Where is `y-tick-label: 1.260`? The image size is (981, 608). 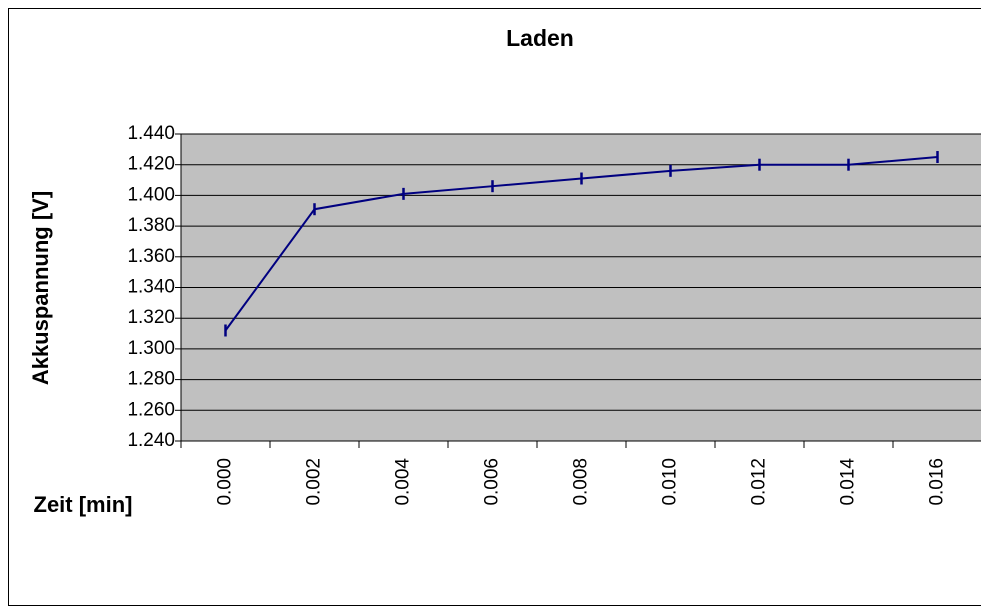 y-tick-label: 1.260 is located at coordinates (151, 409).